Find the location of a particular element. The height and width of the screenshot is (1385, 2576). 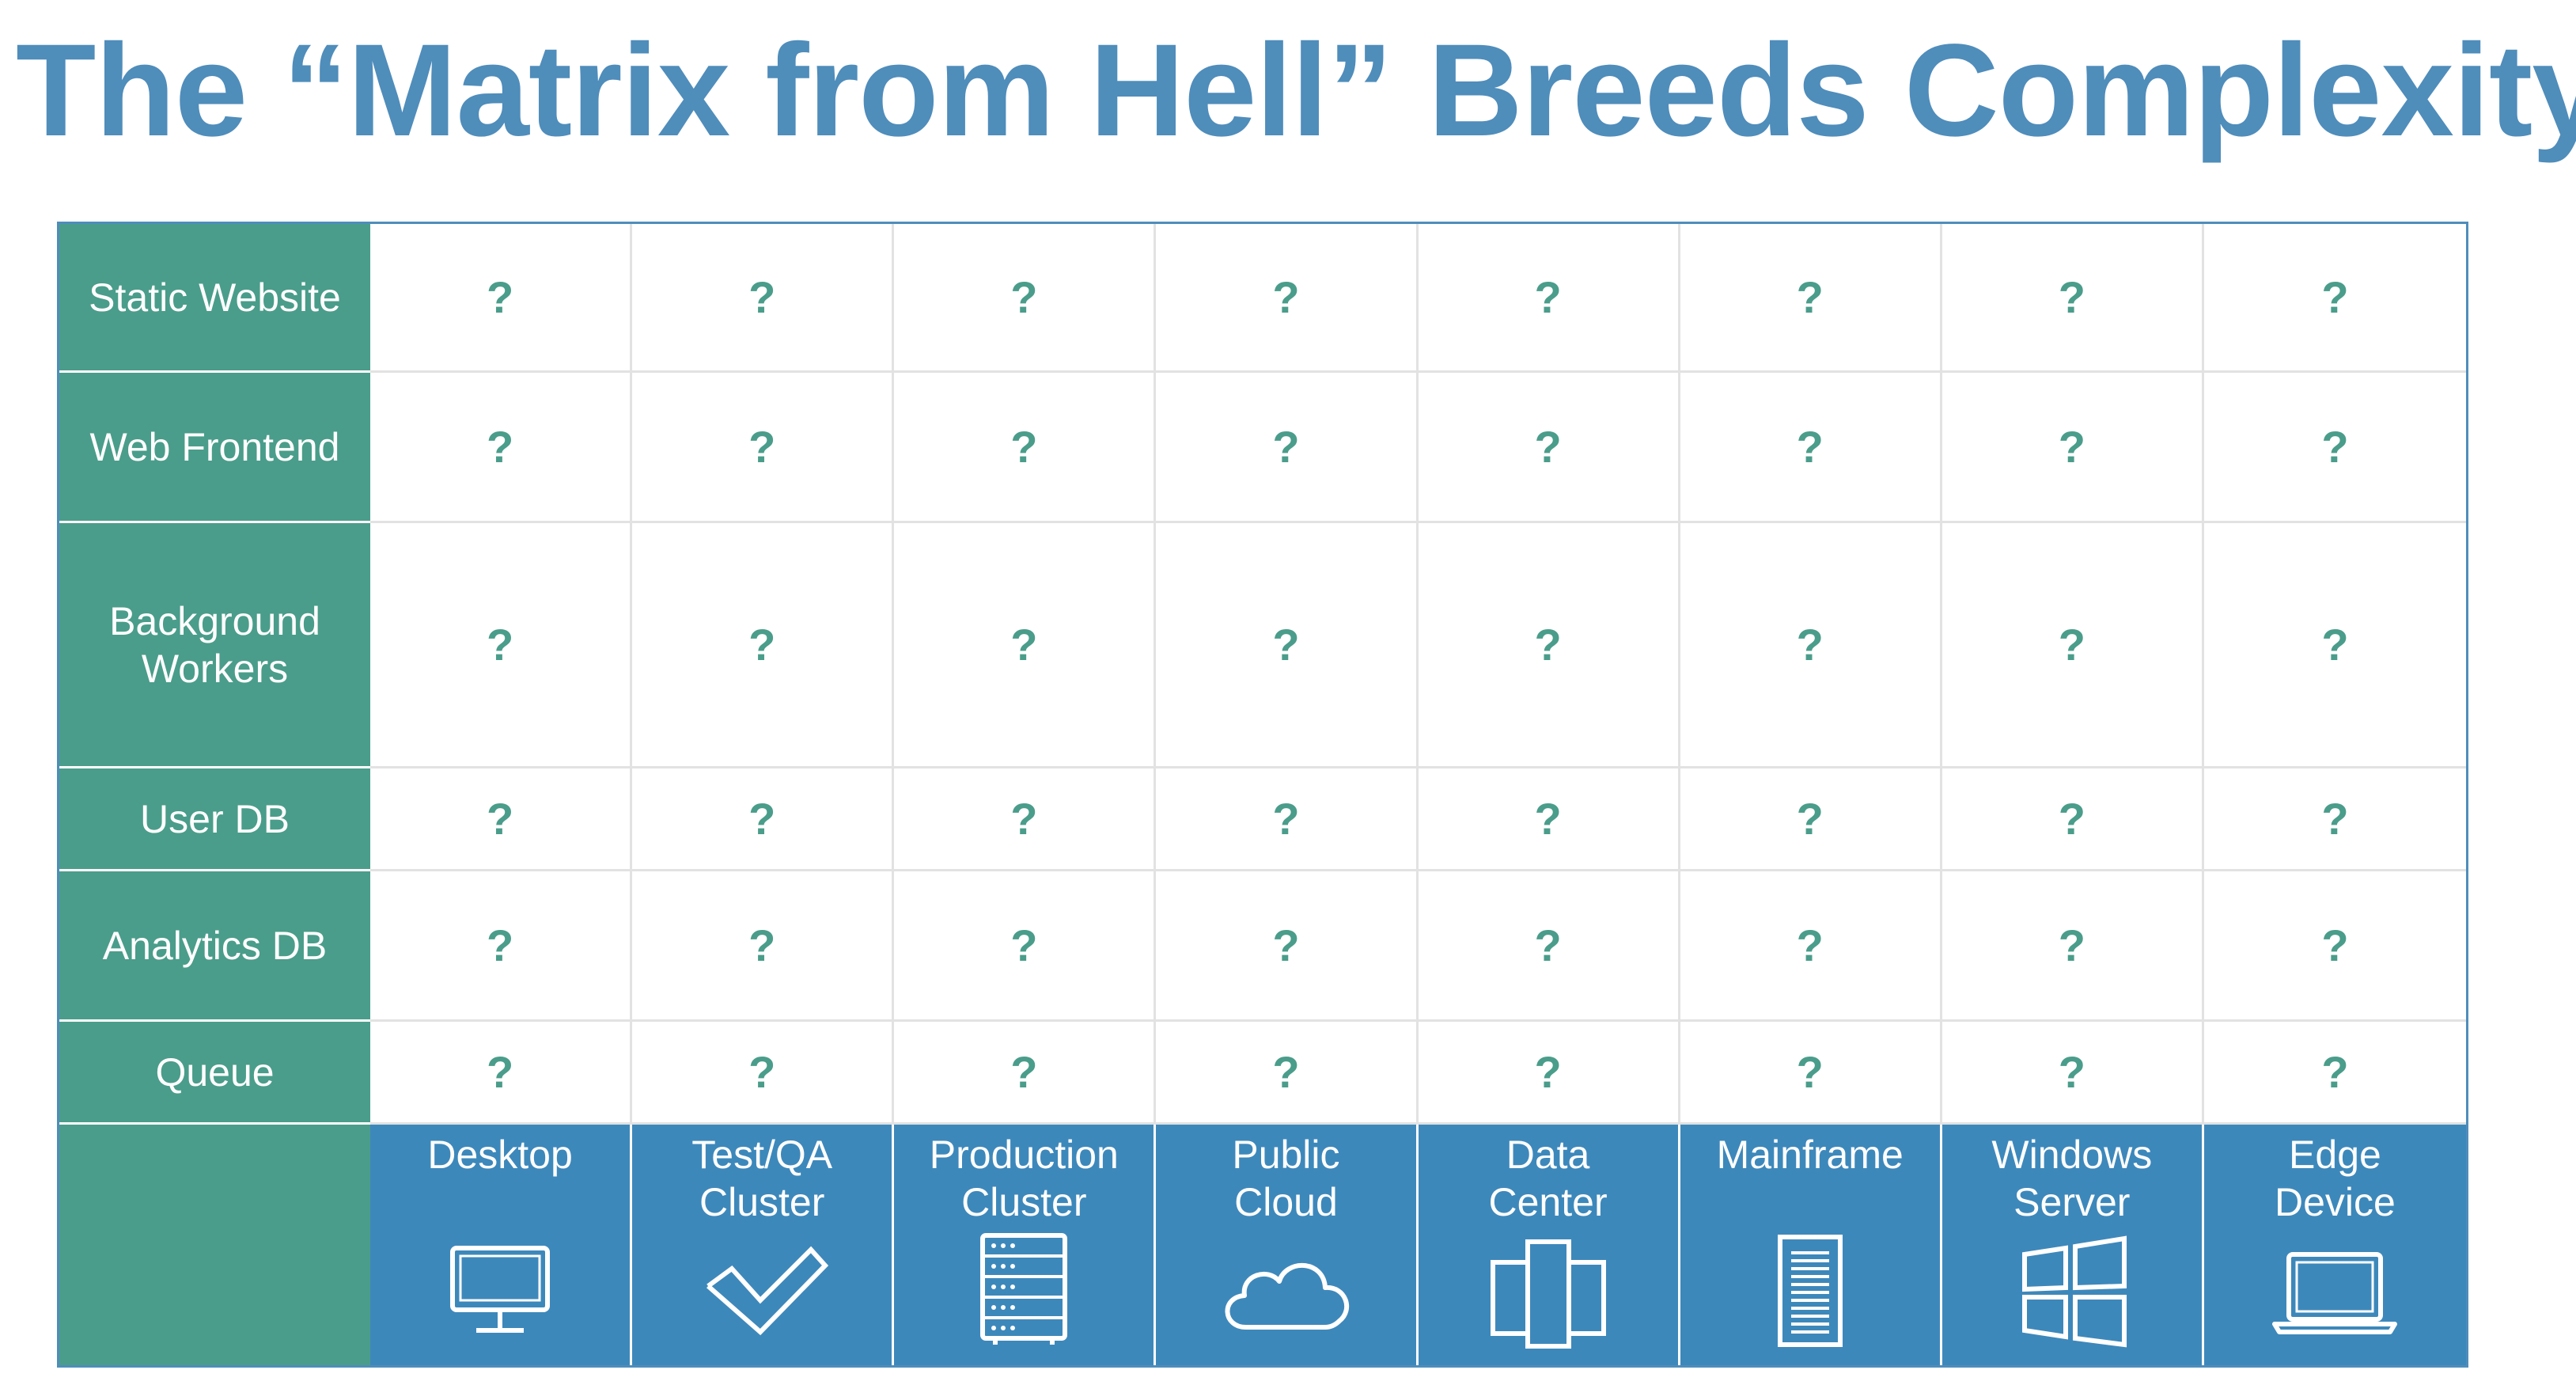

windows-logo-icon is located at coordinates (2072, 1290).